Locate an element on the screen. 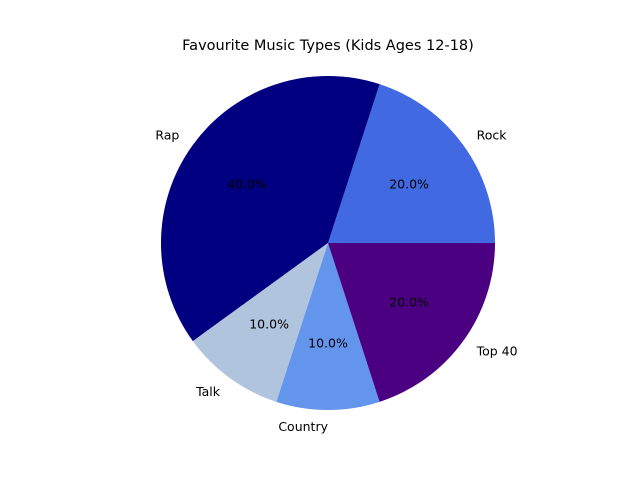 The width and height of the screenshot is (640, 480). slice-label-country: Country is located at coordinates (303, 426).